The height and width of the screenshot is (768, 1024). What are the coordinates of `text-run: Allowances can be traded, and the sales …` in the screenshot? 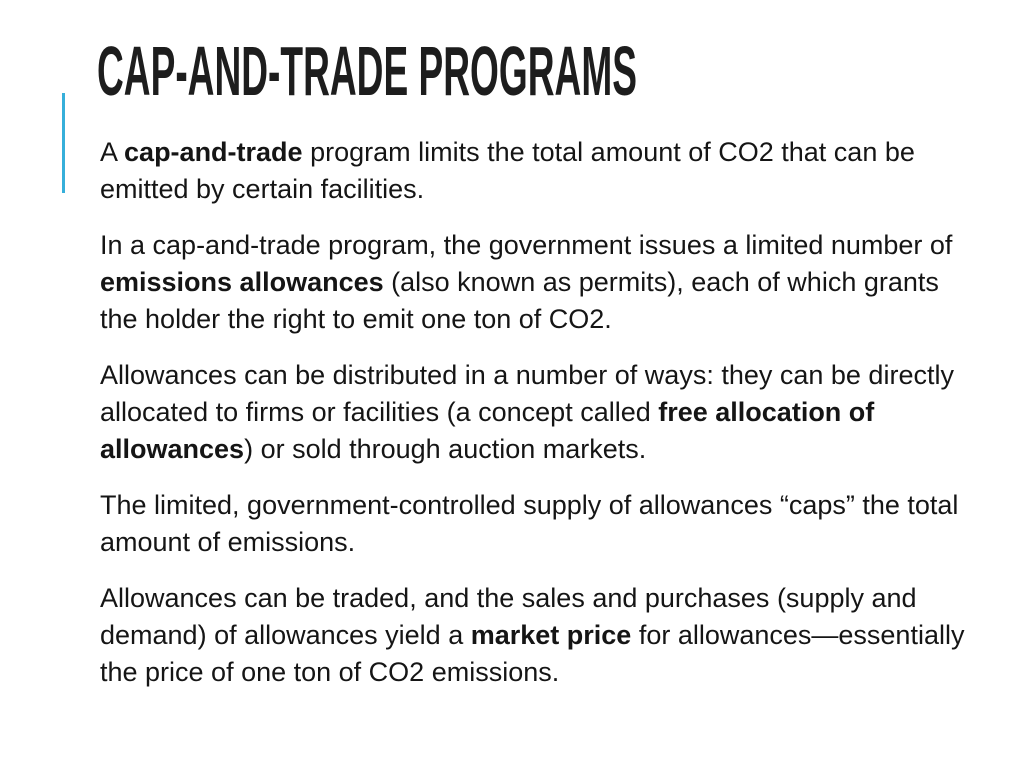 It's located at (508, 616).